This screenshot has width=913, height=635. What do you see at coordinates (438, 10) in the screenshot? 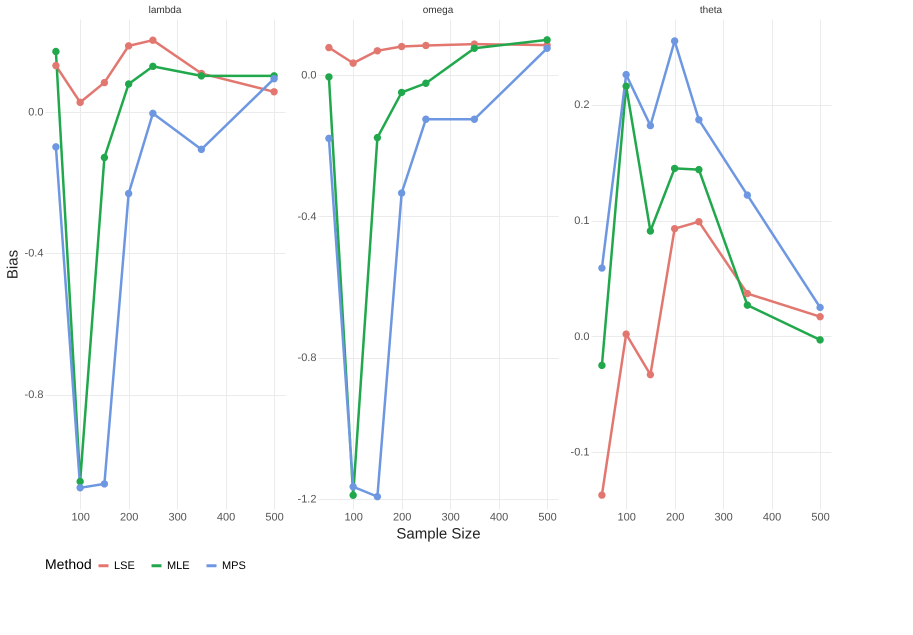
I see `chart-title: omega` at bounding box center [438, 10].